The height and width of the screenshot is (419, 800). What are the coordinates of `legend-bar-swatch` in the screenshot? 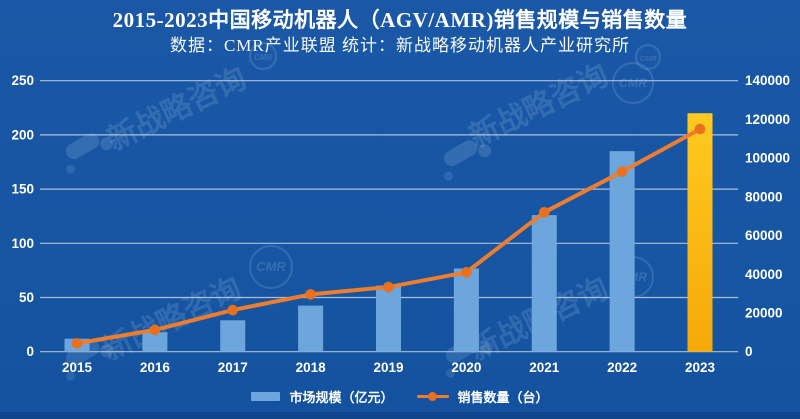 It's located at (266, 396).